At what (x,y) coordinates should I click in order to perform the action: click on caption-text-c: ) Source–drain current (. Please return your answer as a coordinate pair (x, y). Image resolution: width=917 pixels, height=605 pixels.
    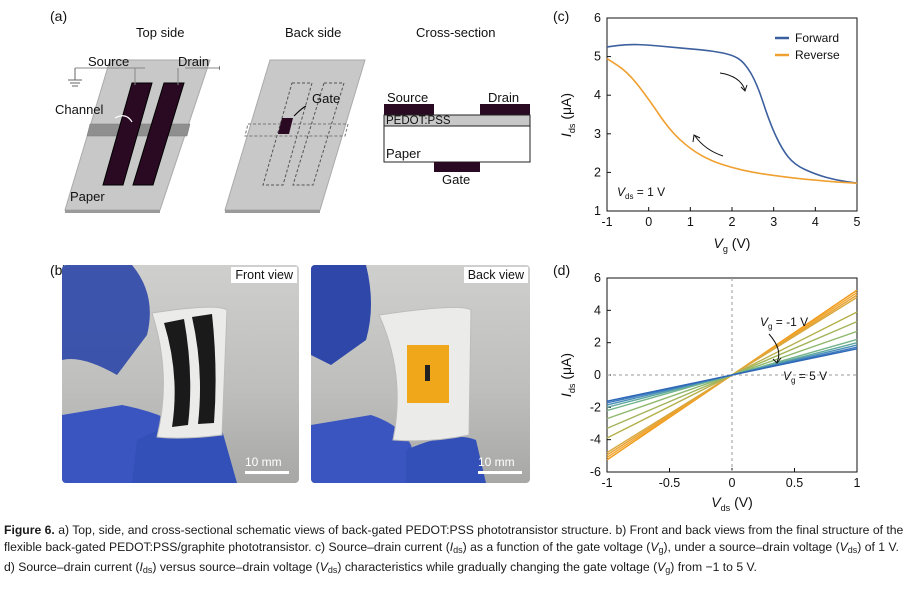
    Looking at the image, I should click on (385, 547).